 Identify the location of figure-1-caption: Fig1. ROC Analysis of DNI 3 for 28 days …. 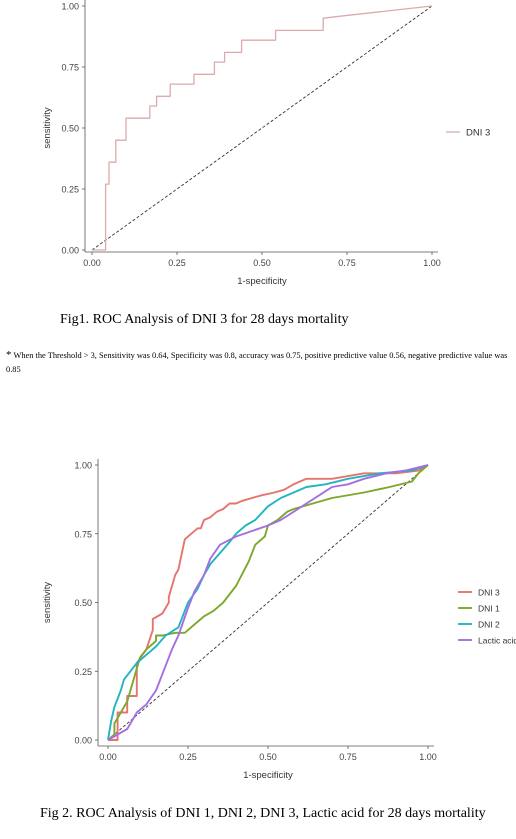
(204, 319).